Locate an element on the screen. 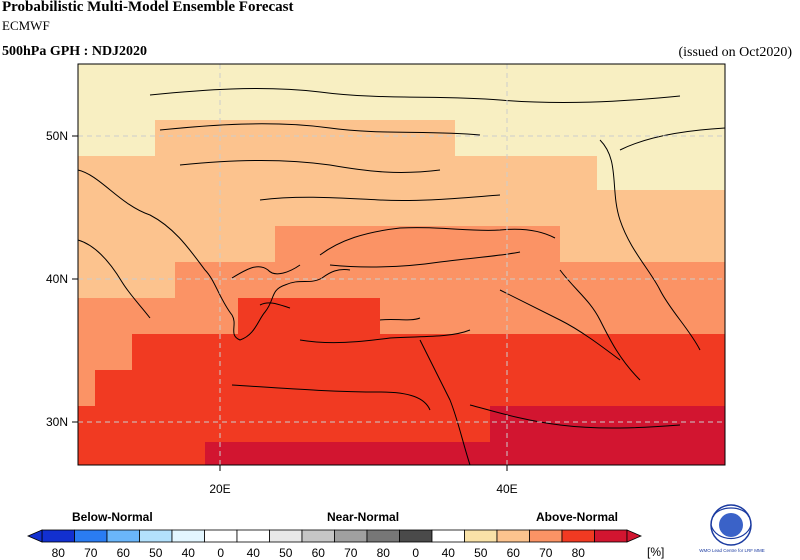  lat-label-40n: 40N is located at coordinates (57, 279).